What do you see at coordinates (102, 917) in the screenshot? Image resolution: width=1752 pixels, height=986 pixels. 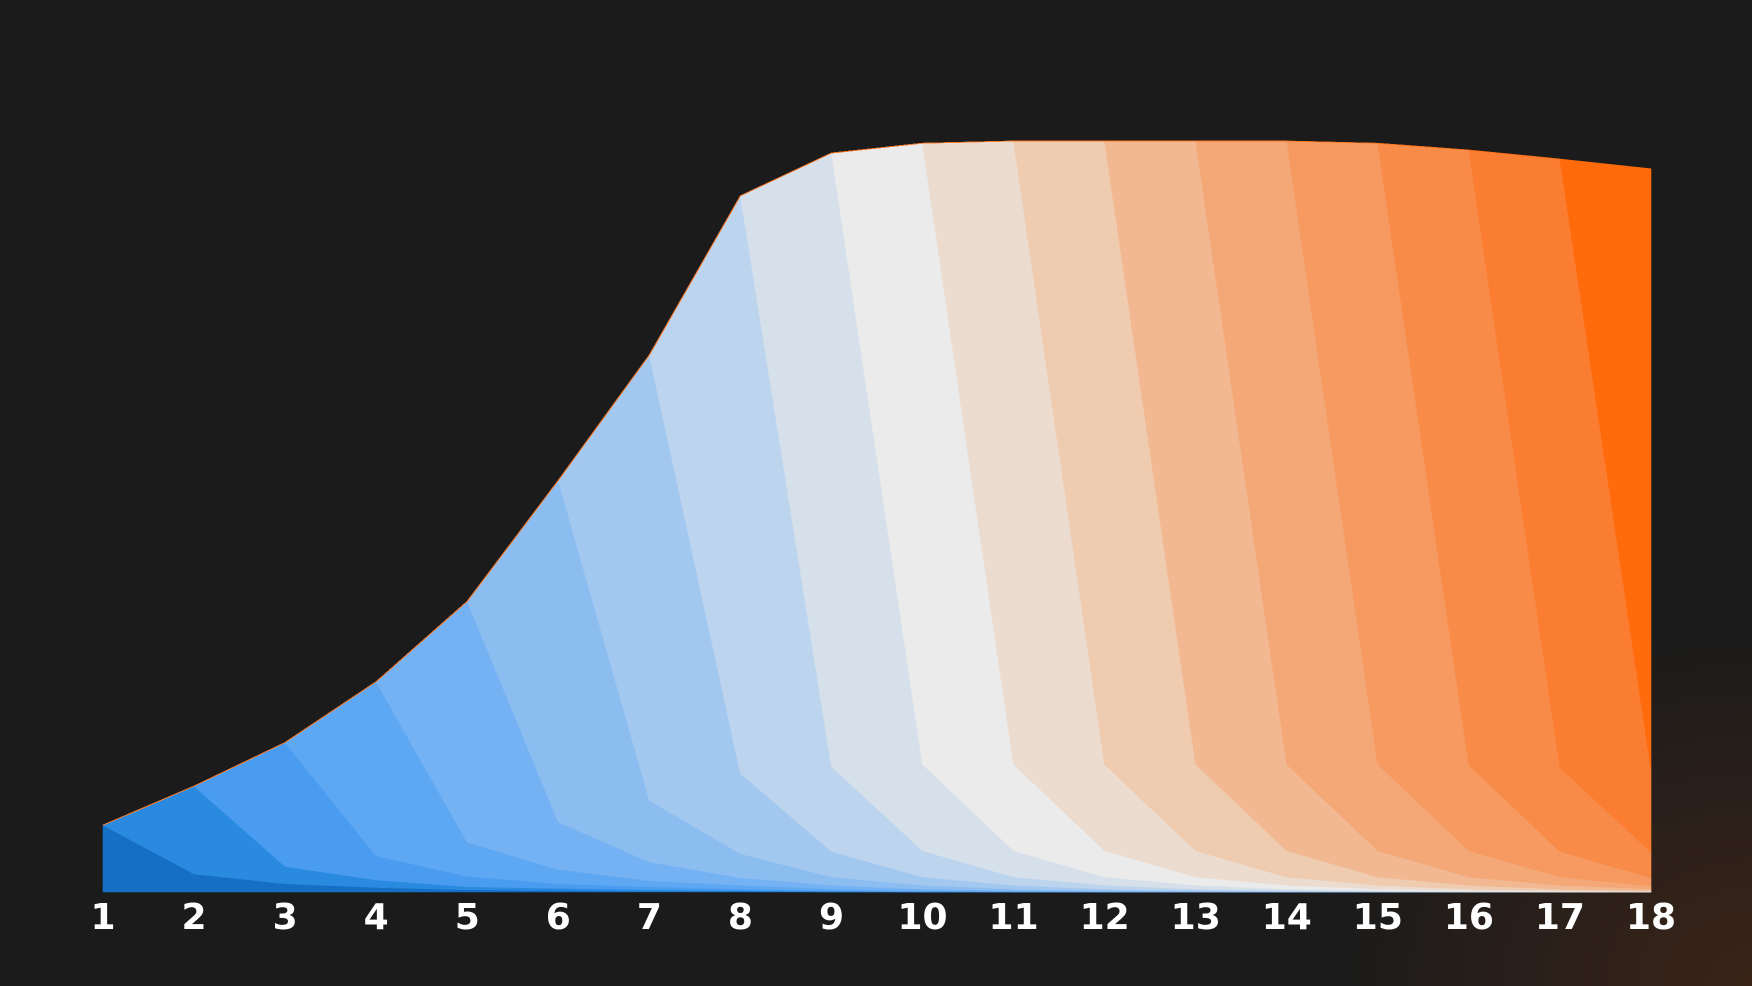 I see `x-tick-label: 1` at bounding box center [102, 917].